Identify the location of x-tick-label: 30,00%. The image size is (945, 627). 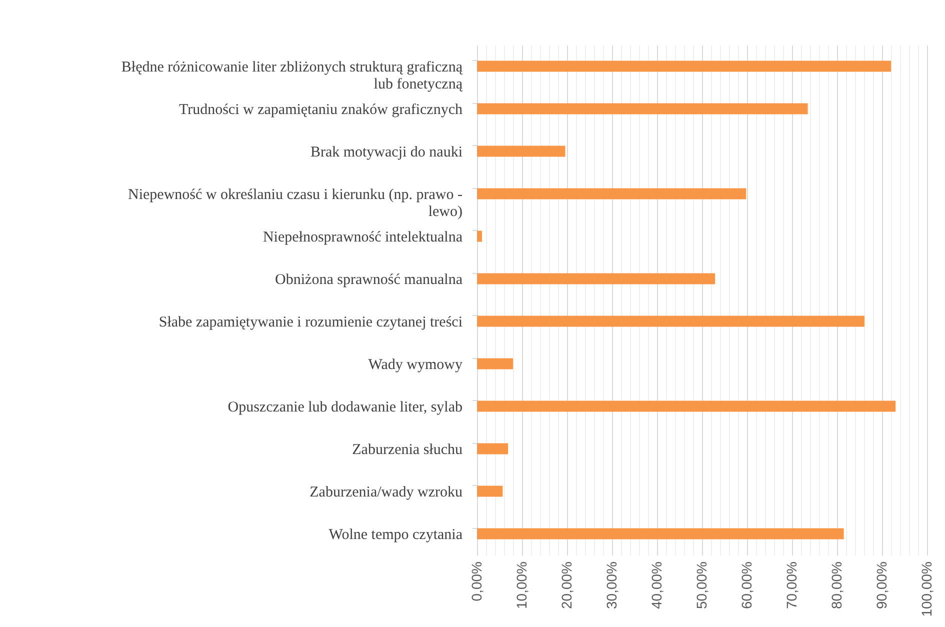
(612, 585).